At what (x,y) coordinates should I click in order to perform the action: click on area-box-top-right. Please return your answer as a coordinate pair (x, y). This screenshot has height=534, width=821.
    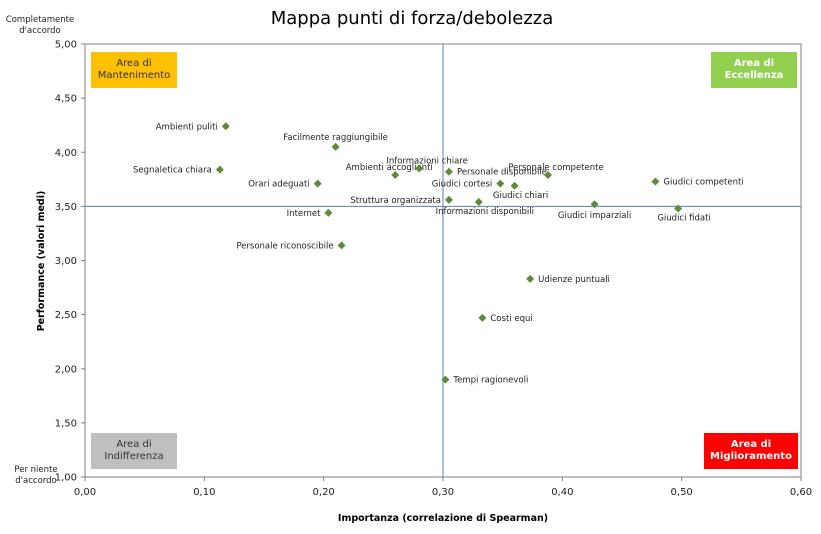
    Looking at the image, I should click on (754, 70).